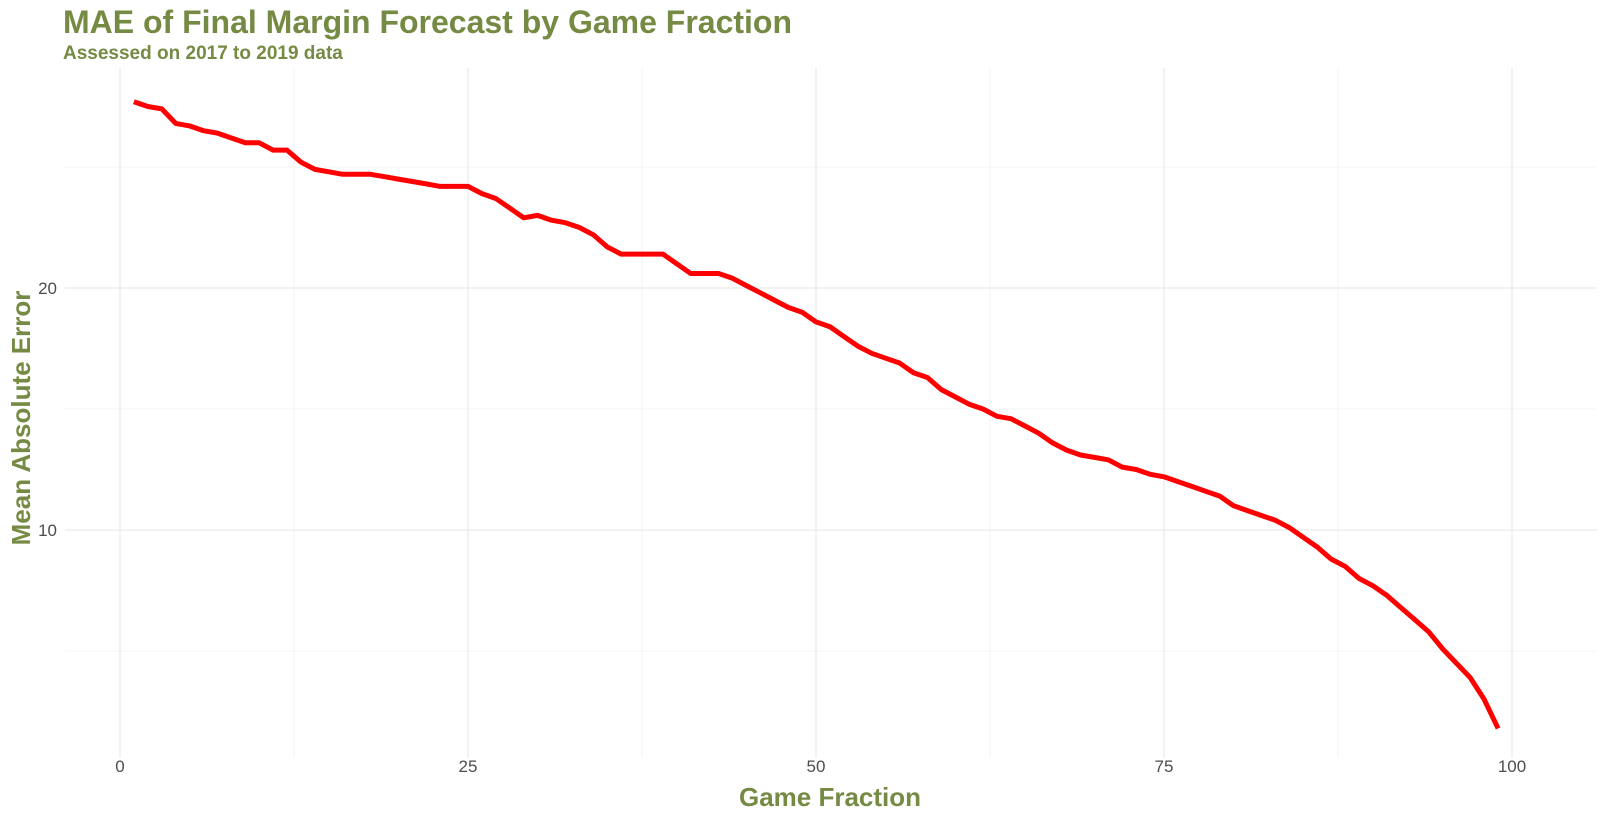  What do you see at coordinates (21, 418) in the screenshot?
I see `y-axis-title: Mean Absolute Error` at bounding box center [21, 418].